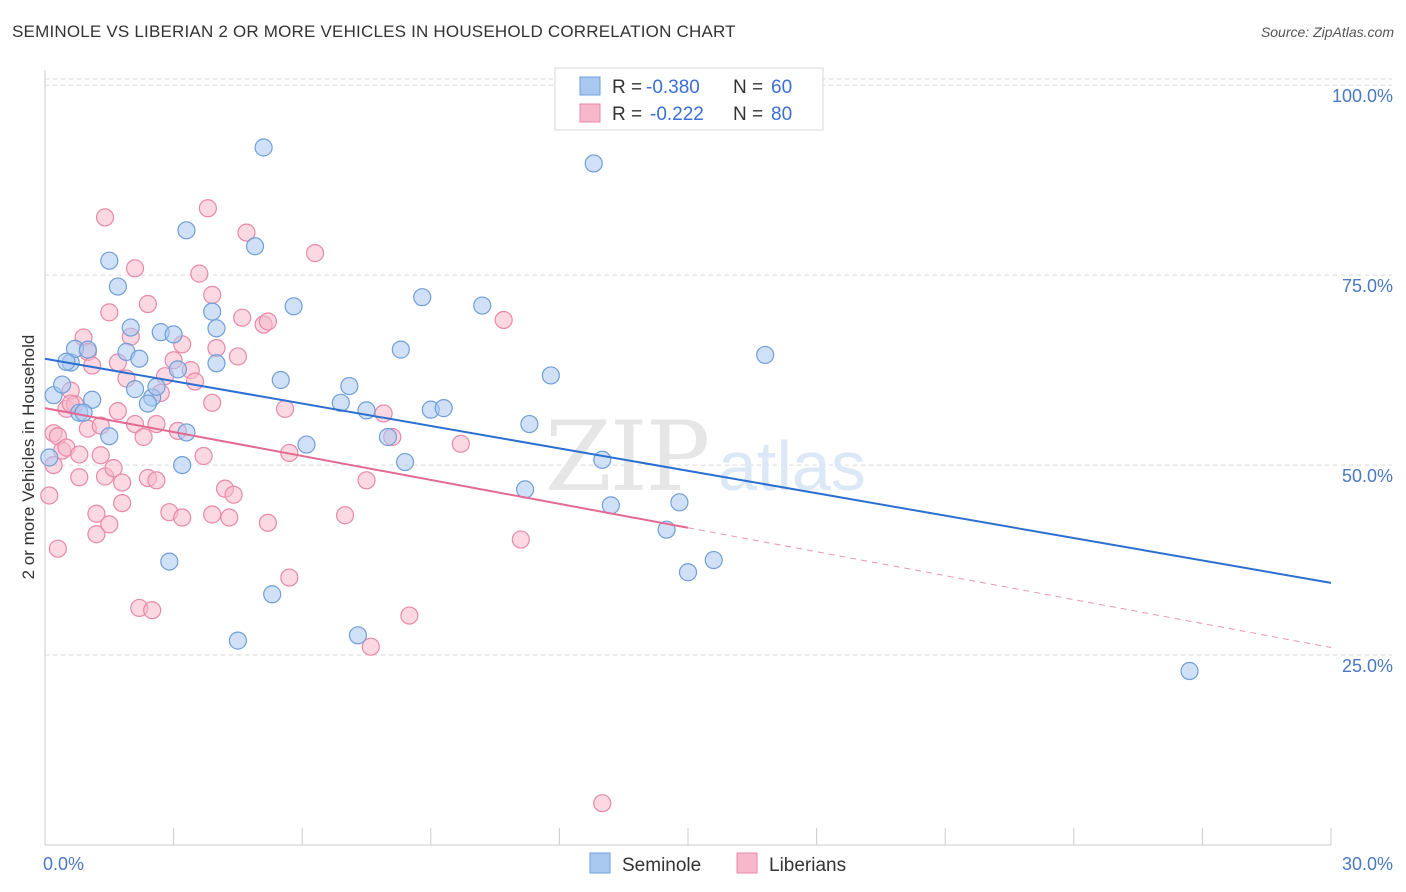 The width and height of the screenshot is (1406, 892). Describe the element at coordinates (590, 86) in the screenshot. I see `stats-legend-seminole-swatch` at that location.